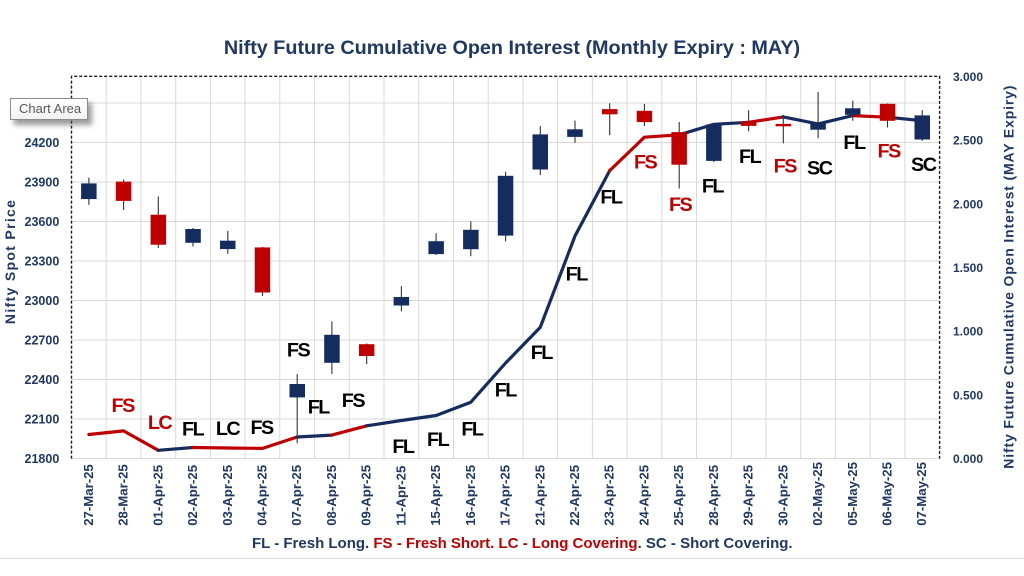 Image resolution: width=1024 pixels, height=576 pixels. What do you see at coordinates (782, 495) in the screenshot?
I see `svg-text: 30-Apr-25` at bounding box center [782, 495].